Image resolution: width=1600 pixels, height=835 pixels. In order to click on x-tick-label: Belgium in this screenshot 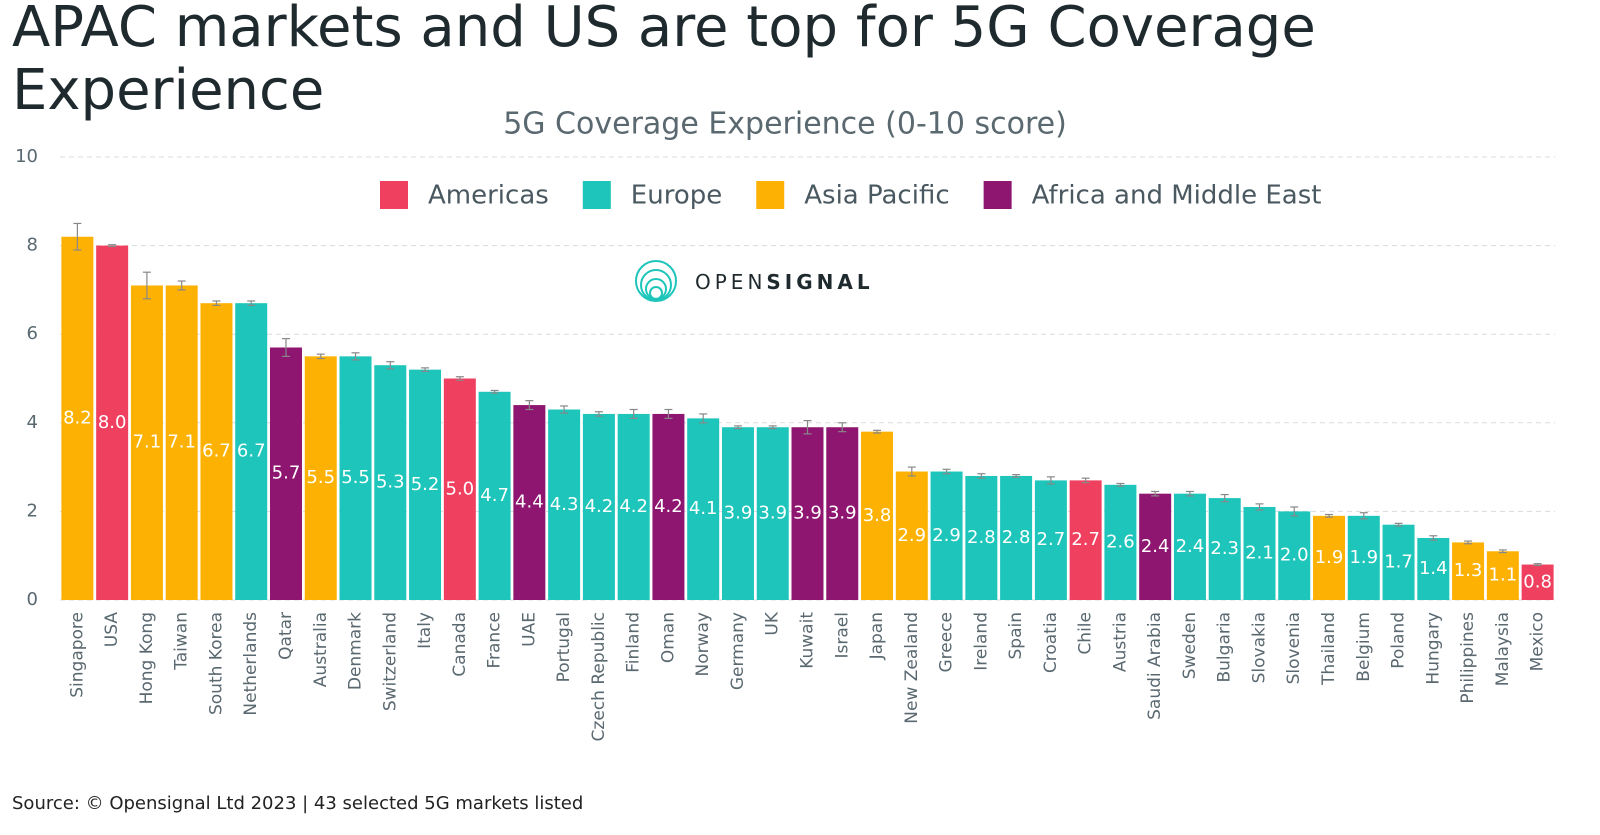, I will do `click(1364, 647)`.